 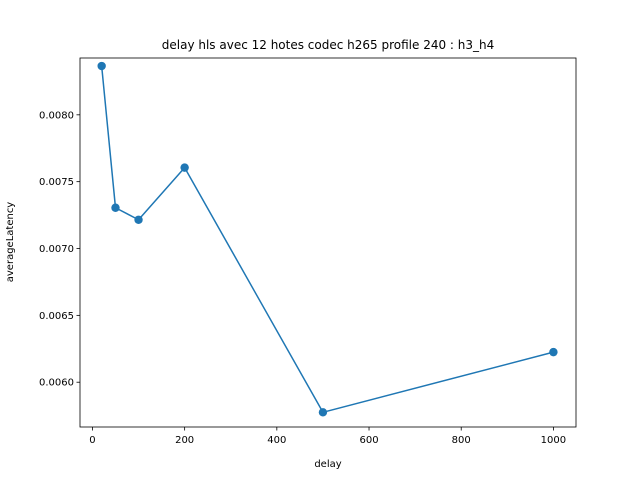 What do you see at coordinates (92, 440) in the screenshot?
I see `x-tick-label: 0` at bounding box center [92, 440].